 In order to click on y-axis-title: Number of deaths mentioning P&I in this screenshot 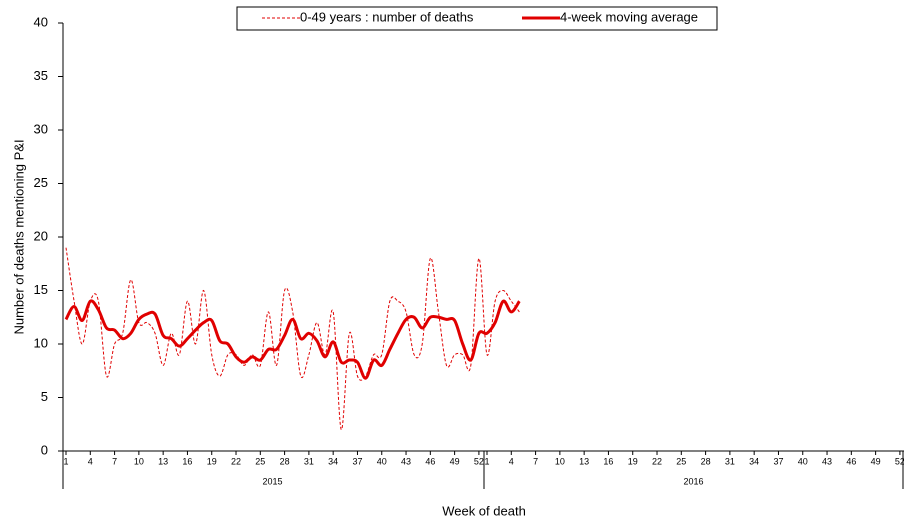, I will do `click(18, 236)`.